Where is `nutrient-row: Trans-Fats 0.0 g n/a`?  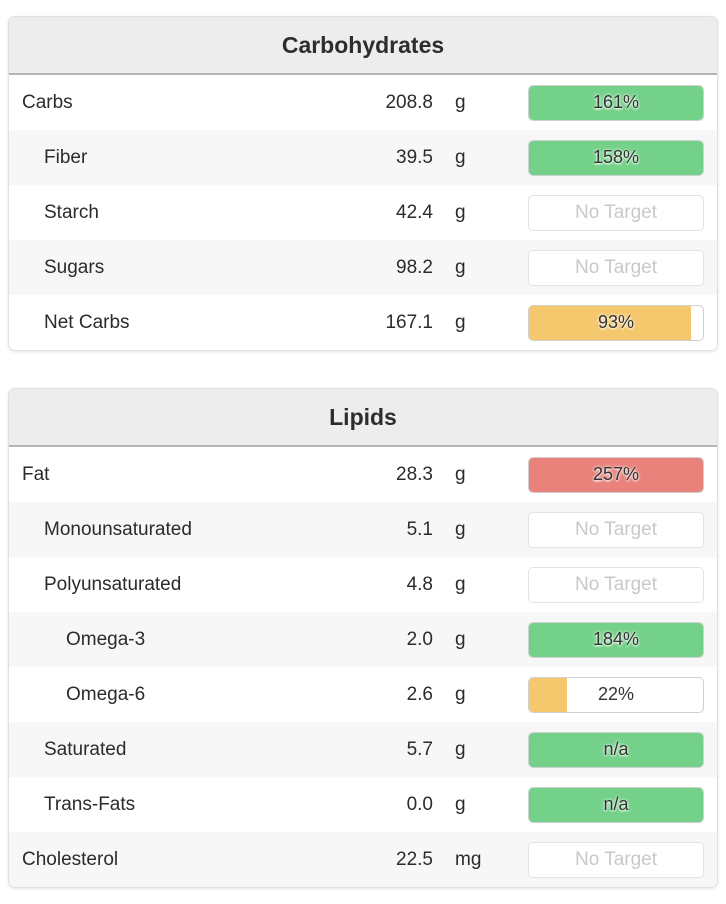 nutrient-row: Trans-Fats 0.0 g n/a is located at coordinates (363, 804).